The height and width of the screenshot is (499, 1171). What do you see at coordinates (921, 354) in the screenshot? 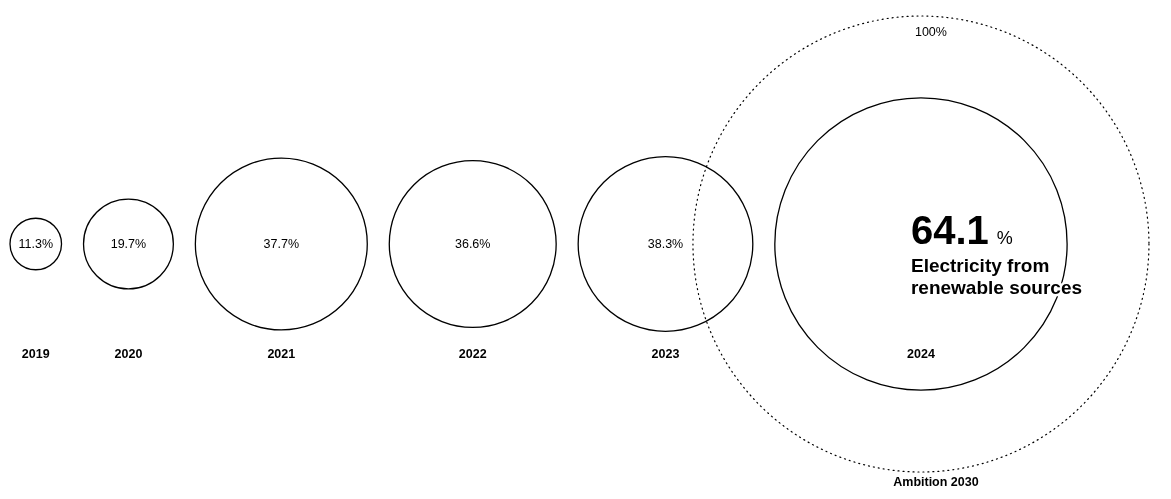
I see `category-label: 2024` at bounding box center [921, 354].